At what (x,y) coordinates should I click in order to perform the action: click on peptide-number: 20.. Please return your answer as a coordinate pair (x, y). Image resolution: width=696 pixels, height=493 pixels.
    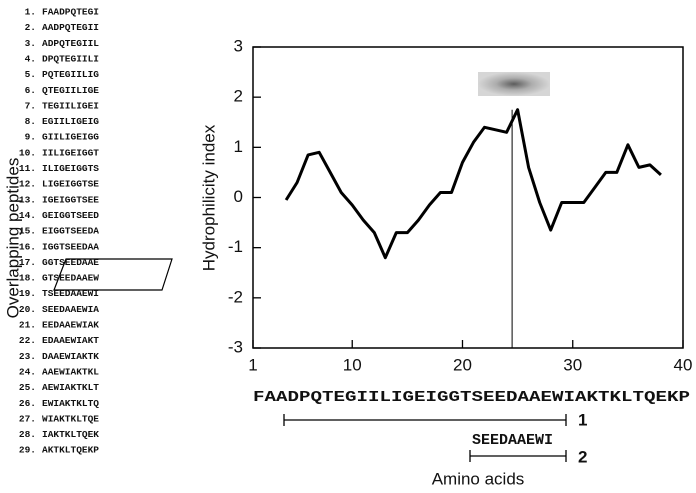
    Looking at the image, I should click on (27, 309).